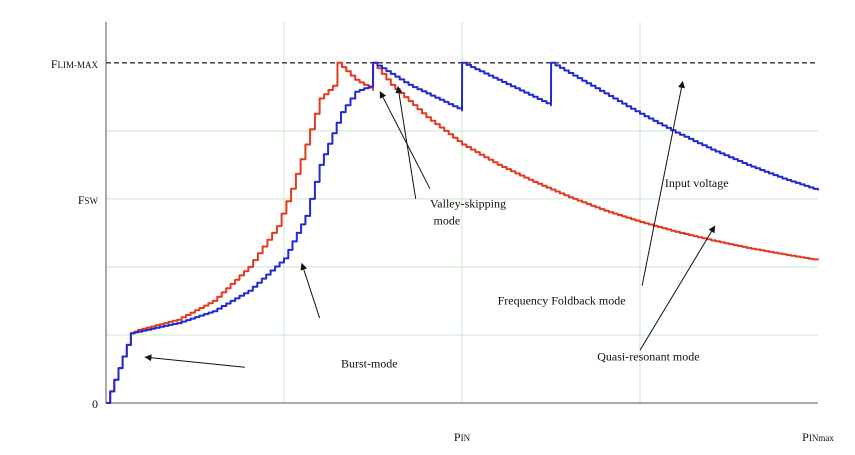 The height and width of the screenshot is (455, 855). What do you see at coordinates (95, 404) in the screenshot?
I see `y-tick-label-2: 0` at bounding box center [95, 404].